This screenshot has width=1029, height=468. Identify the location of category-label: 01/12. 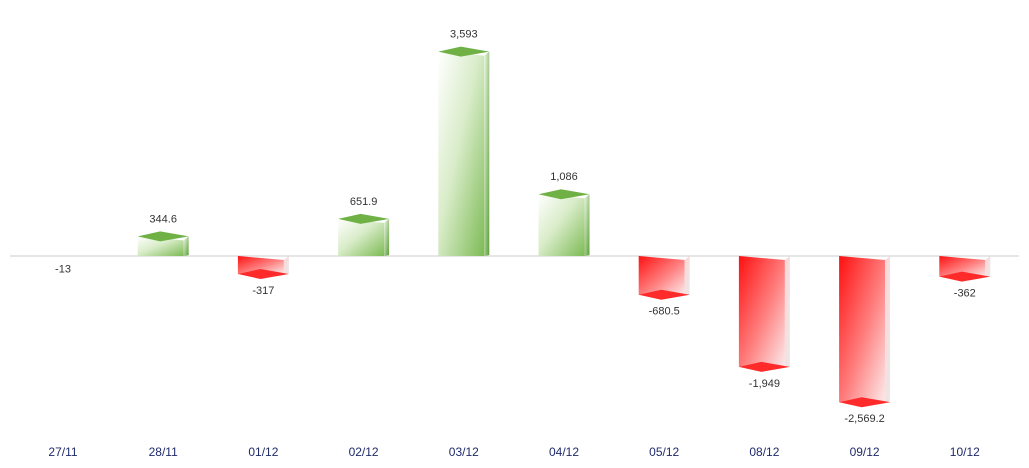
(263, 452).